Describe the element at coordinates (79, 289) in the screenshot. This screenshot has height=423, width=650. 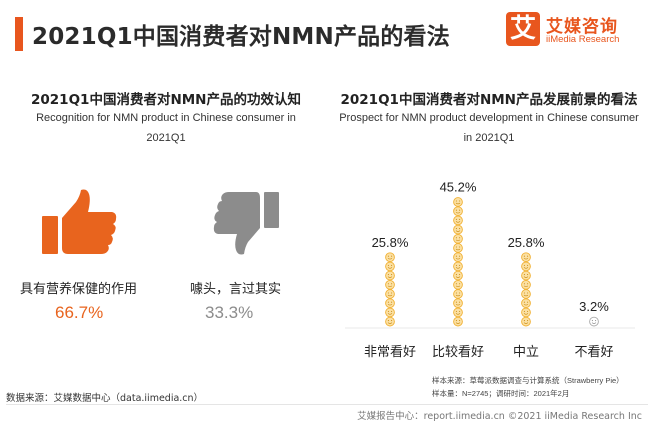
I see `opinion-positive-label: 具有营养保健的作用` at that location.